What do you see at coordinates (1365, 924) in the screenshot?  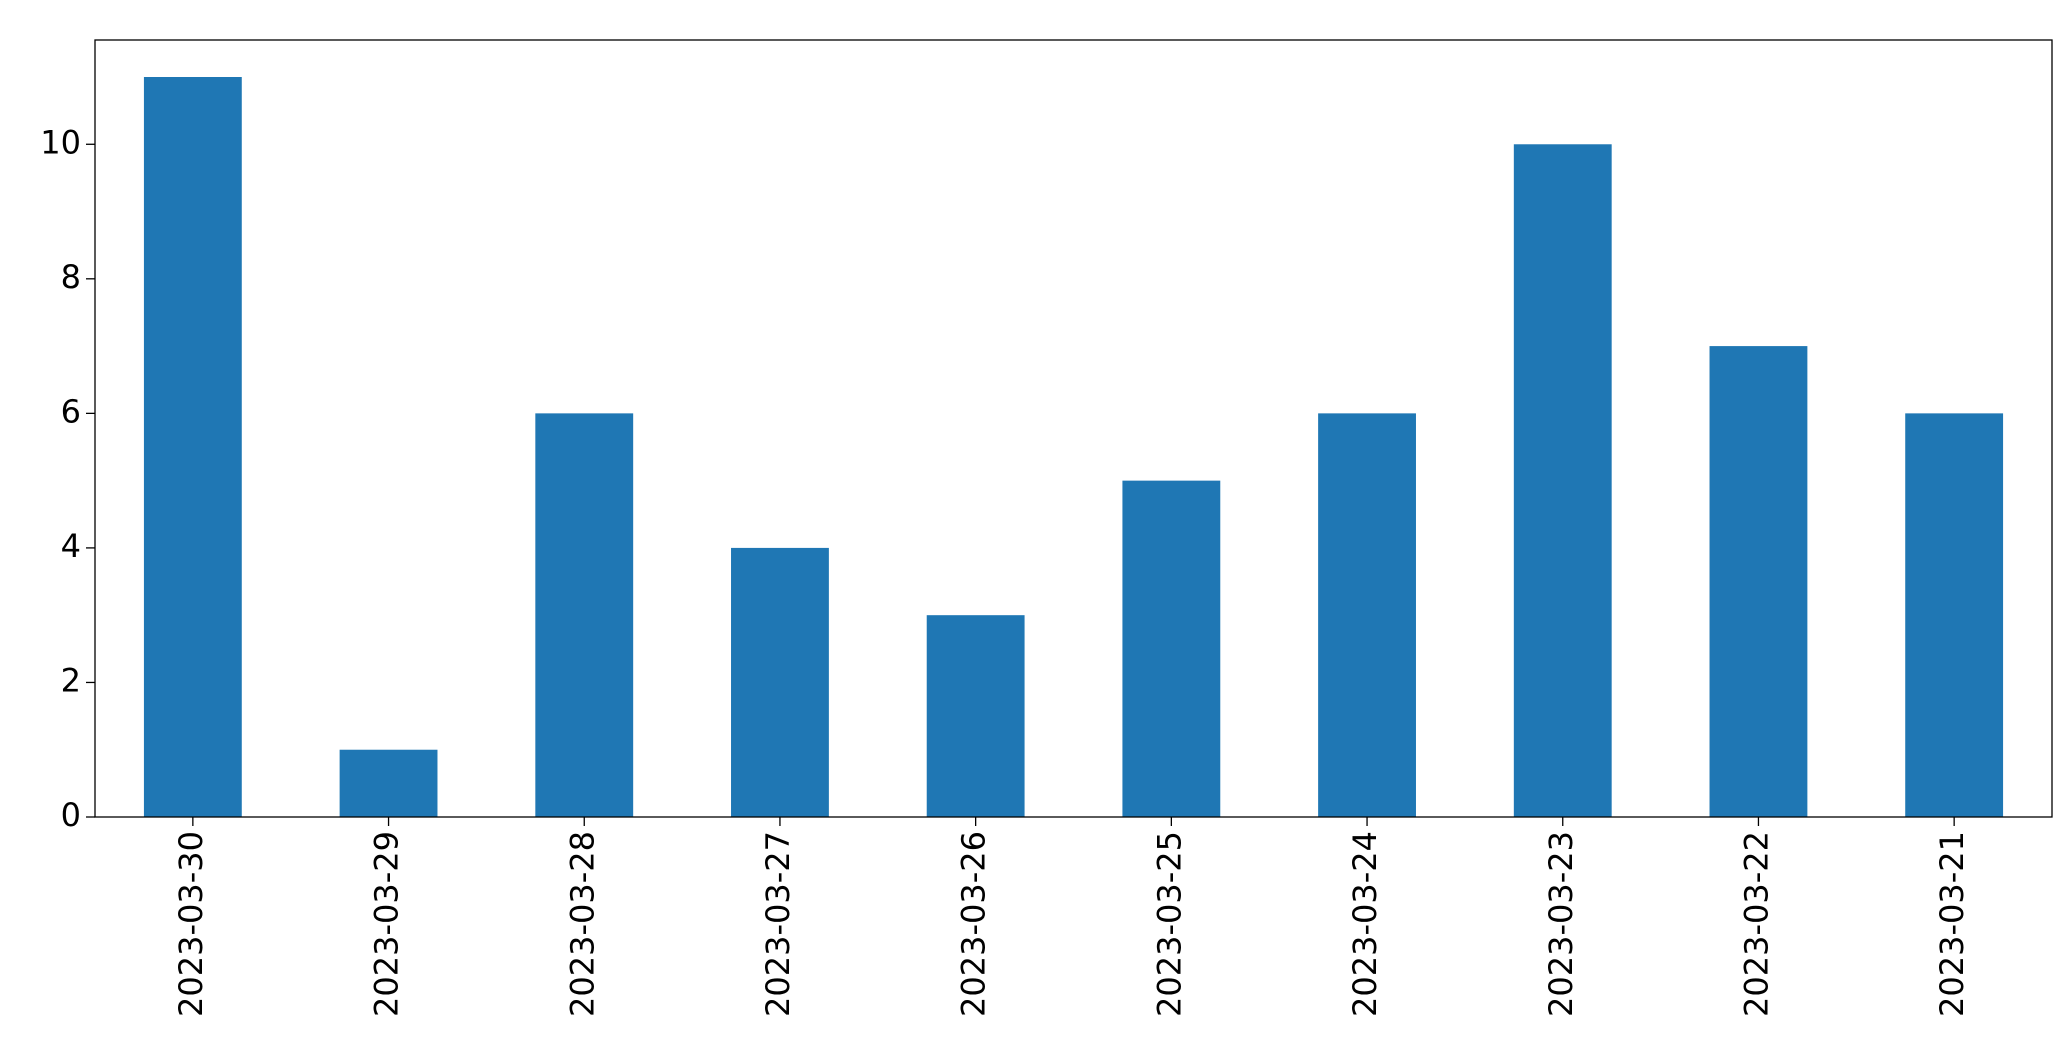 I see `x-tick-label: 2023-03-24` at bounding box center [1365, 924].